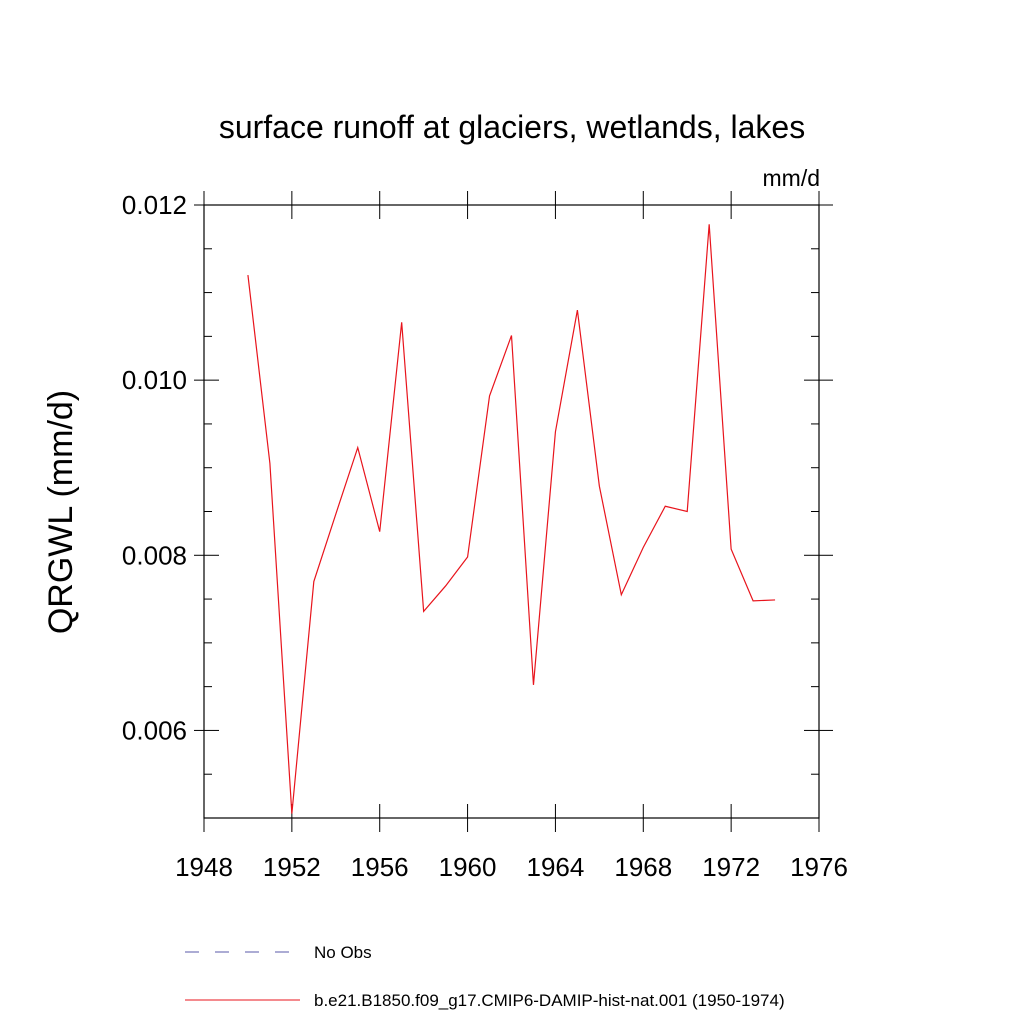  I want to click on x-tick-label: 1952, so click(292, 867).